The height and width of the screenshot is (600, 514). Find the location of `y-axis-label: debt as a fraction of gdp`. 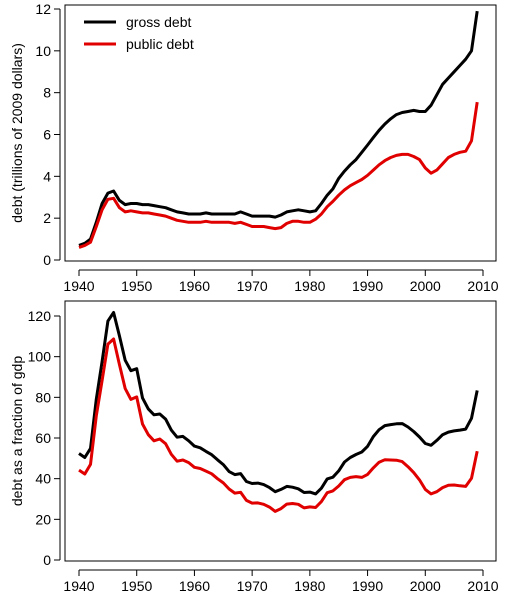

y-axis-label: debt as a fraction of gdp is located at coordinates (17, 431).